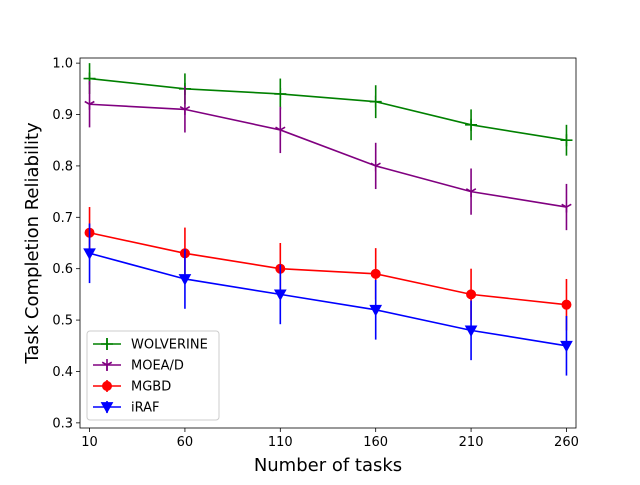 The image size is (640, 485). I want to click on y-tick-label: 0.3, so click(62, 423).